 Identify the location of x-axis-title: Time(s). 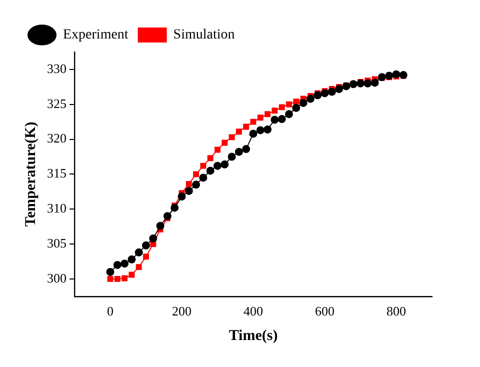
(253, 336).